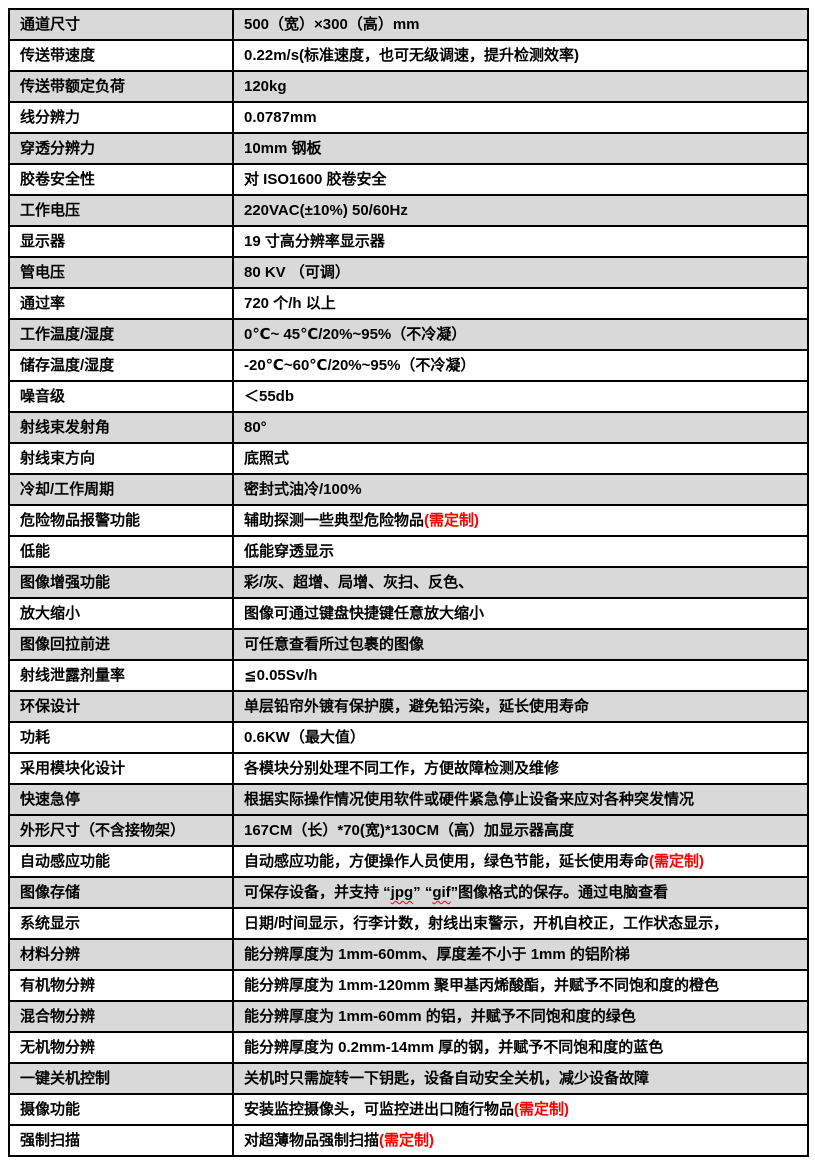  What do you see at coordinates (121, 1109) in the screenshot?
I see `spec-label: 摄像功能` at bounding box center [121, 1109].